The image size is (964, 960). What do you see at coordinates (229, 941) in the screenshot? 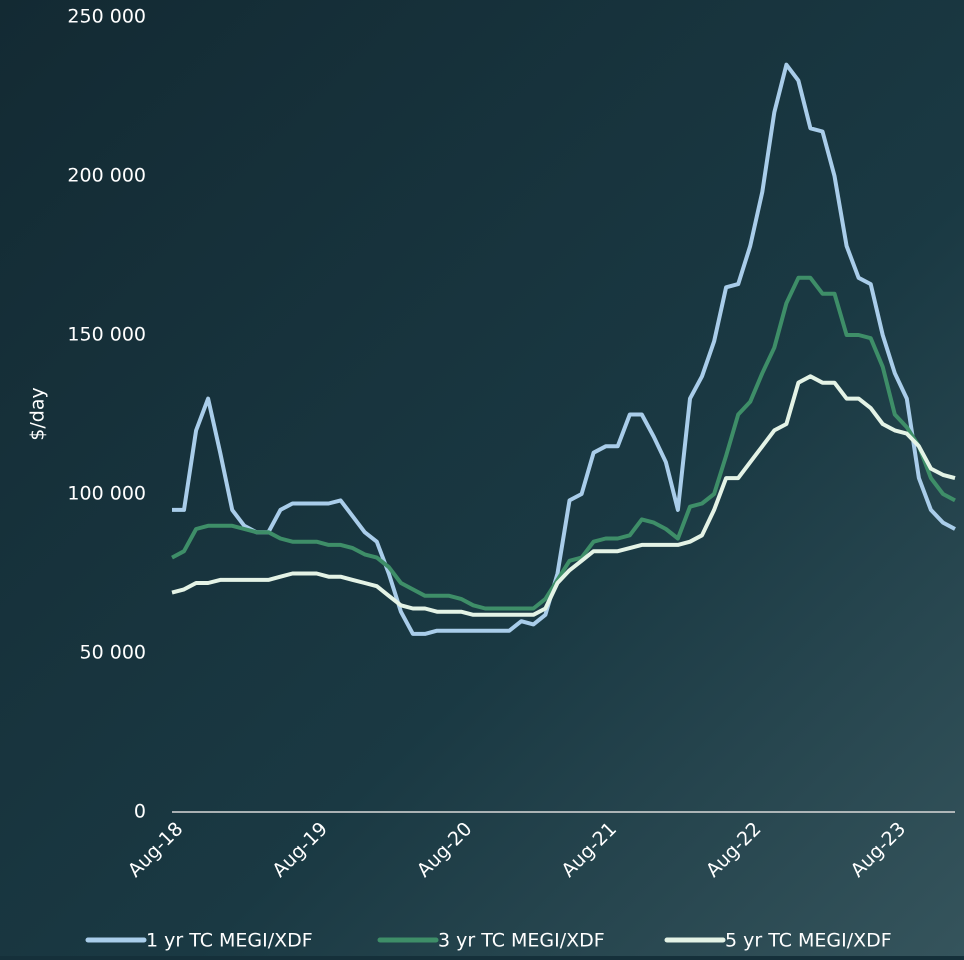
I see `legend-label: 1 yr TC MEGI/XDF` at bounding box center [229, 941].